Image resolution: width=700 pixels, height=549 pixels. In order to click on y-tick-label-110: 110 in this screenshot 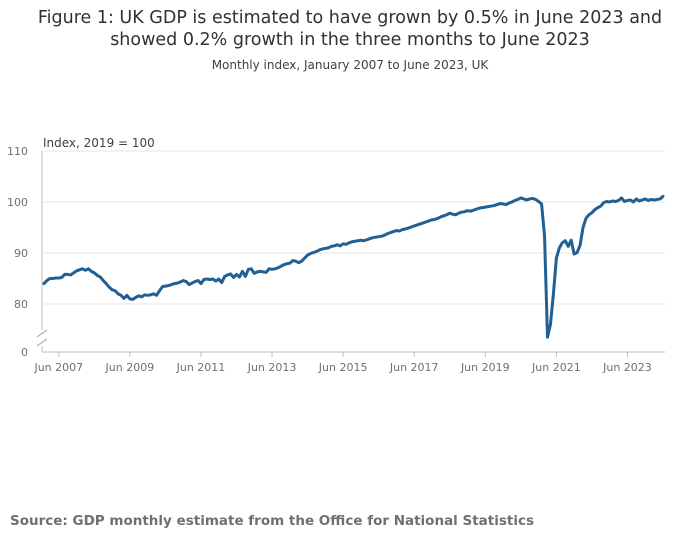, I will do `click(17, 151)`.